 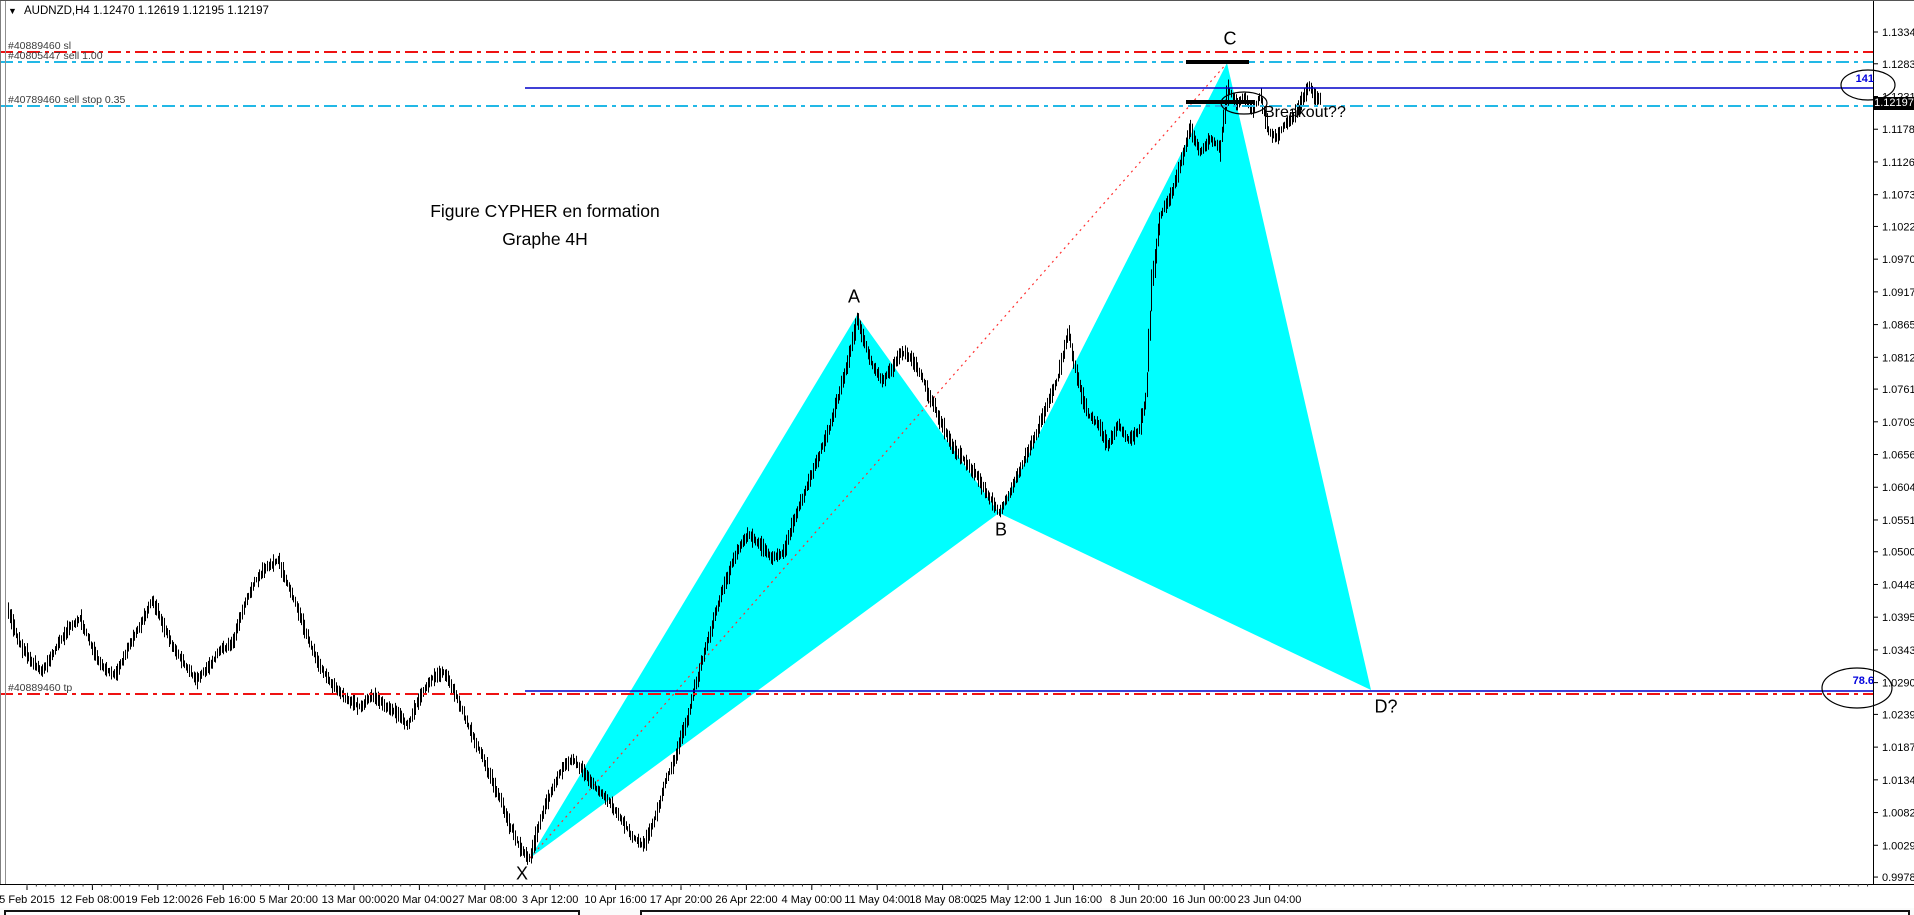 I want to click on price-tick-label: 1.10735, so click(x=1898, y=196).